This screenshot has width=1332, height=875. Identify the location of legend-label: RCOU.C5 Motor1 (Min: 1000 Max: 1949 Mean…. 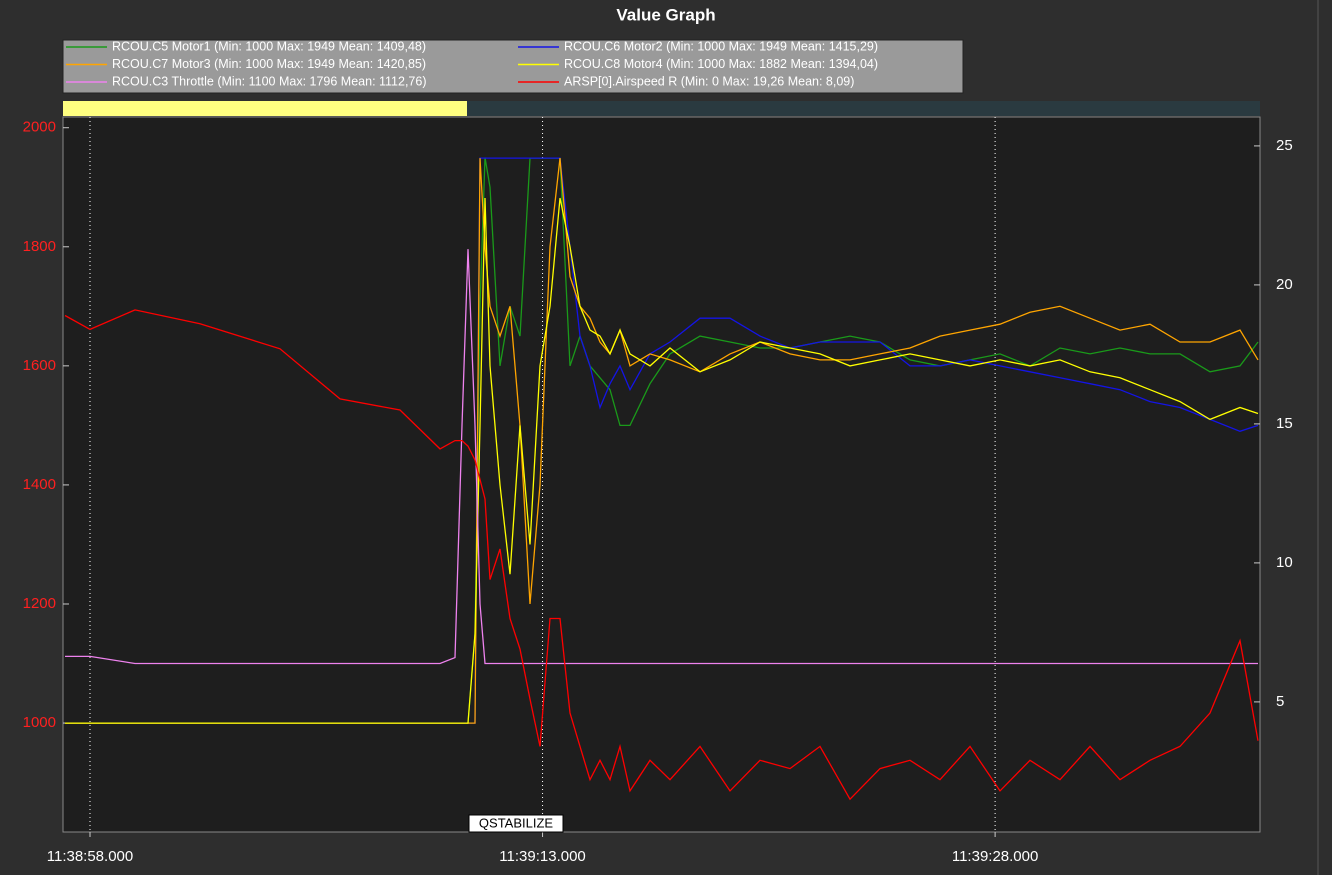
(269, 46).